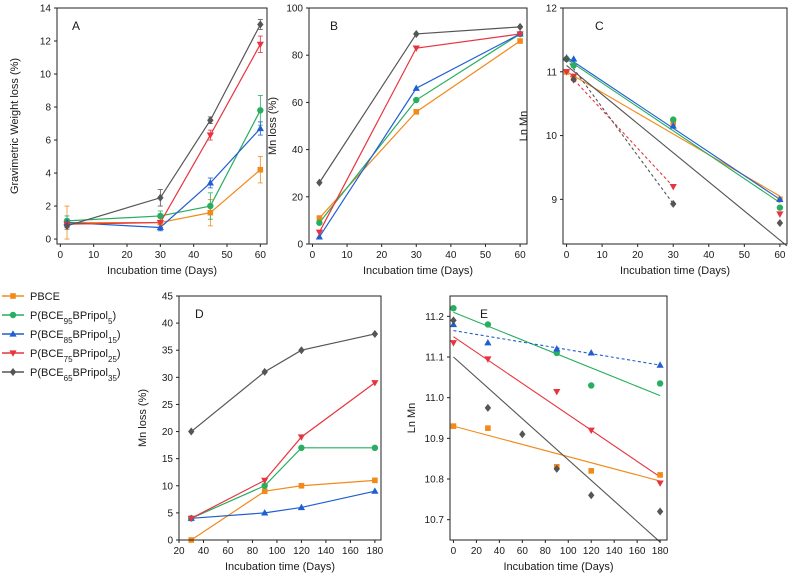 This screenshot has width=793, height=578. Describe the element at coordinates (558, 418) in the screenshot. I see `panel-e-frame` at that location.